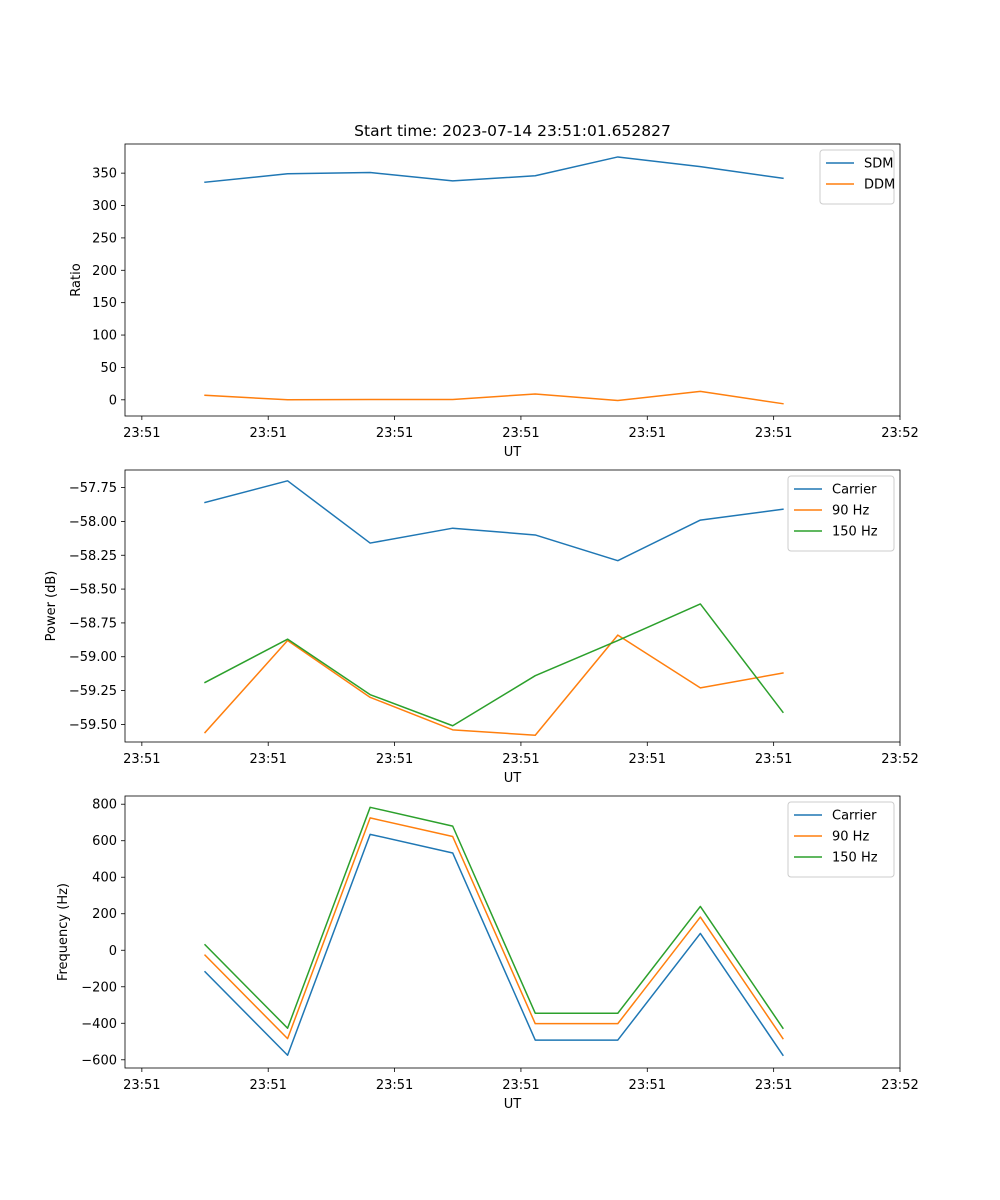 The width and height of the screenshot is (1000, 1200). Describe the element at coordinates (494, 397) in the screenshot. I see `series-line-ddm` at that location.